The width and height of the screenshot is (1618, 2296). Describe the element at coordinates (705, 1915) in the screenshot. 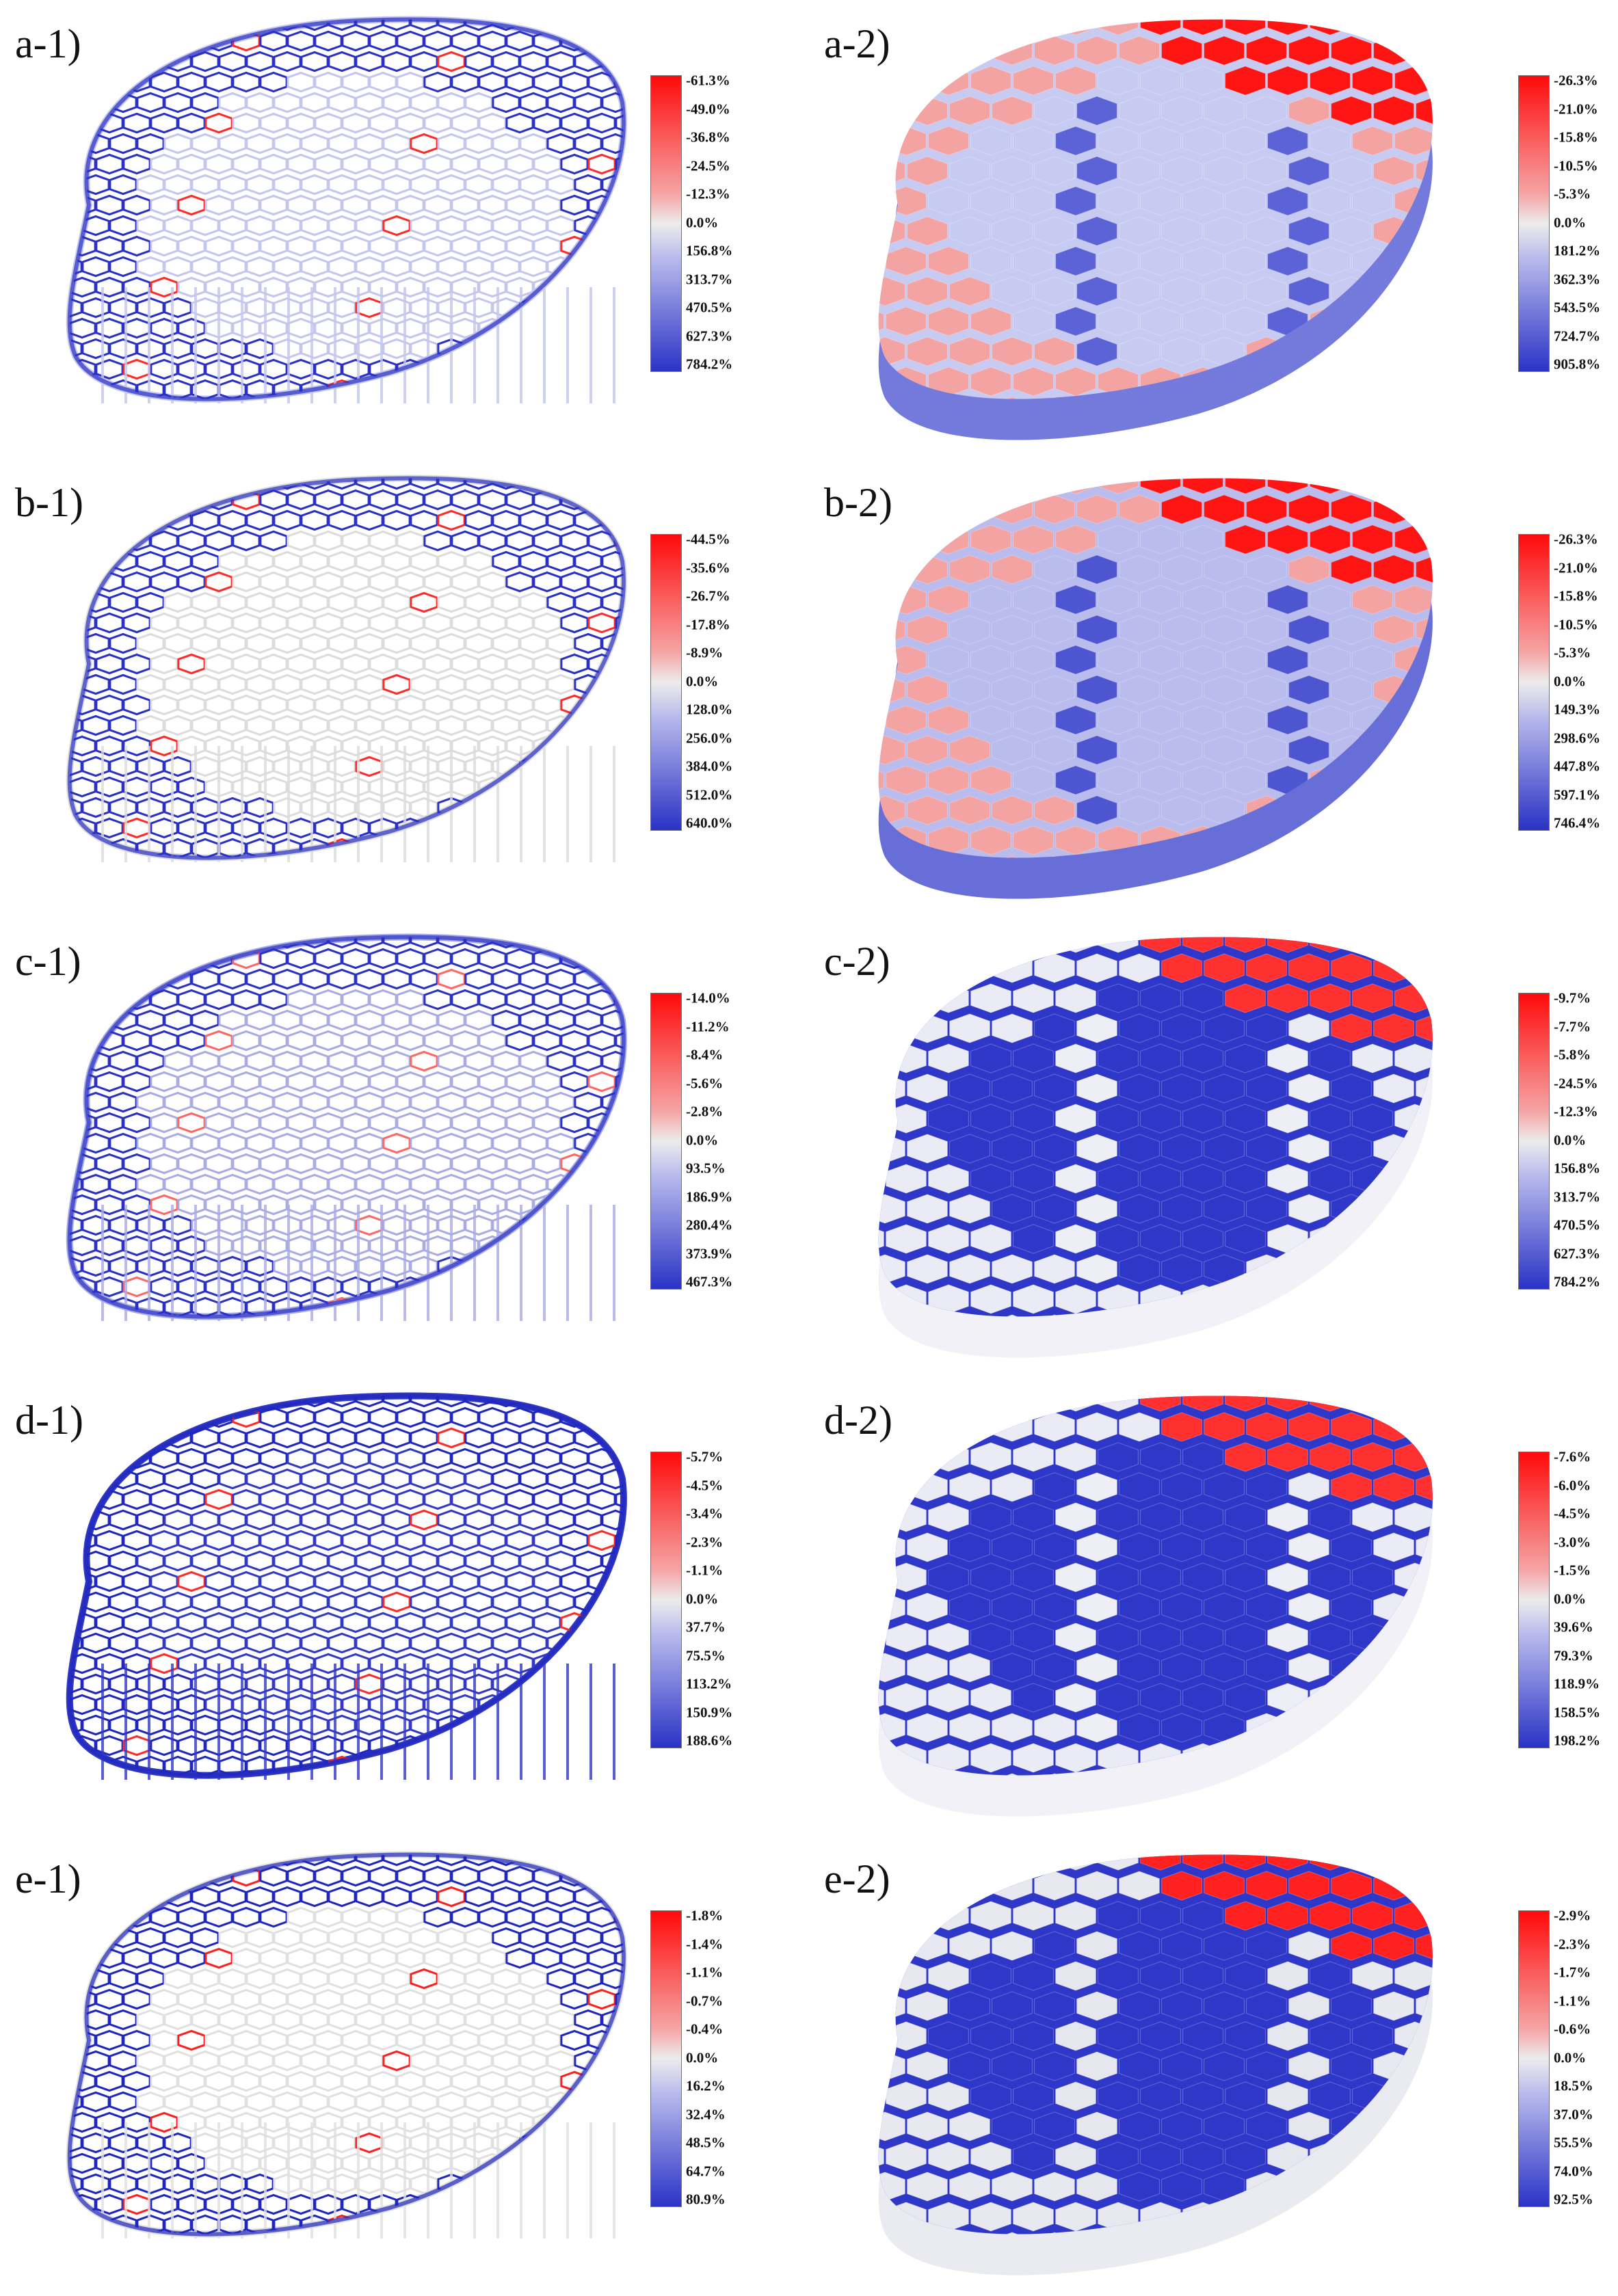

I see `colorbar-tick-label: -1.8%` at that location.